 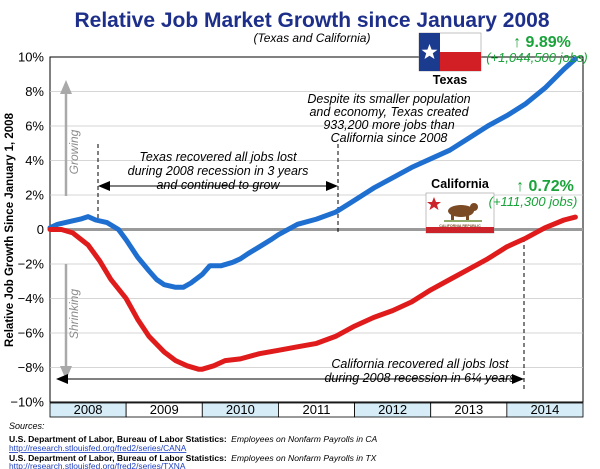 What do you see at coordinates (460, 213) in the screenshot?
I see `california-flag-icon: CALIFORNIA REPUBLIC` at bounding box center [460, 213].